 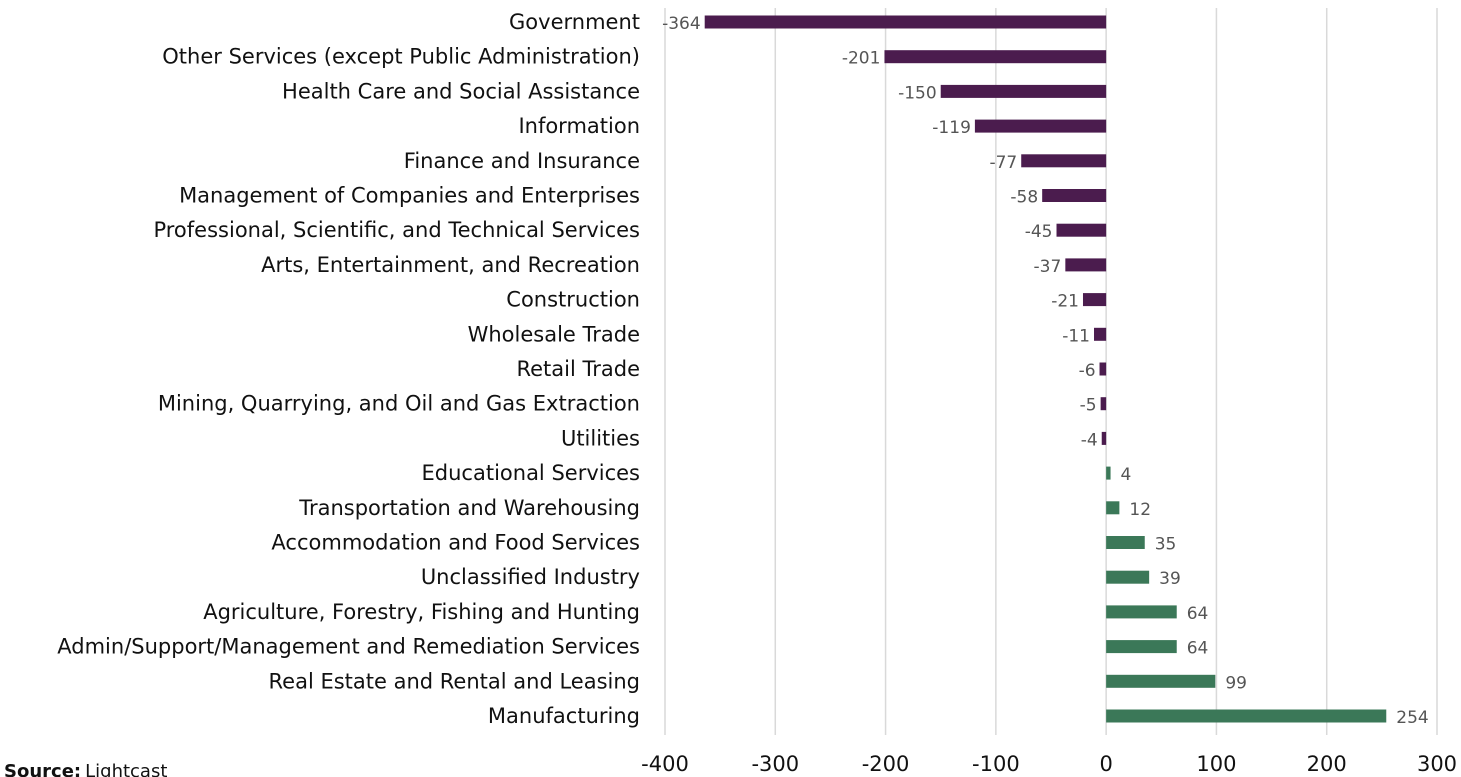 What do you see at coordinates (1087, 371) in the screenshot?
I see `data-label: -6` at bounding box center [1087, 371].